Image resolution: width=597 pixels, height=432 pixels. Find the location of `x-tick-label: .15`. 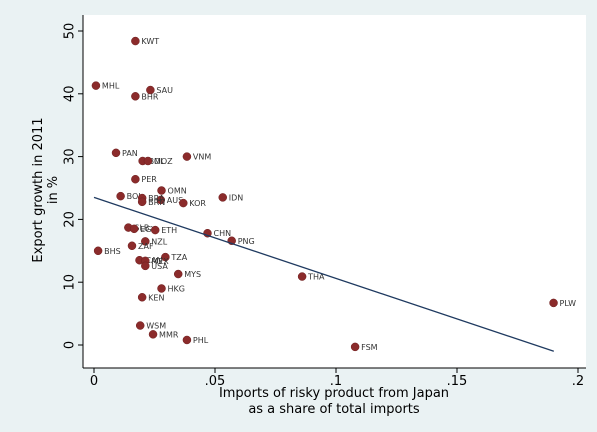

x-tick-label: .15 is located at coordinates (457, 381).